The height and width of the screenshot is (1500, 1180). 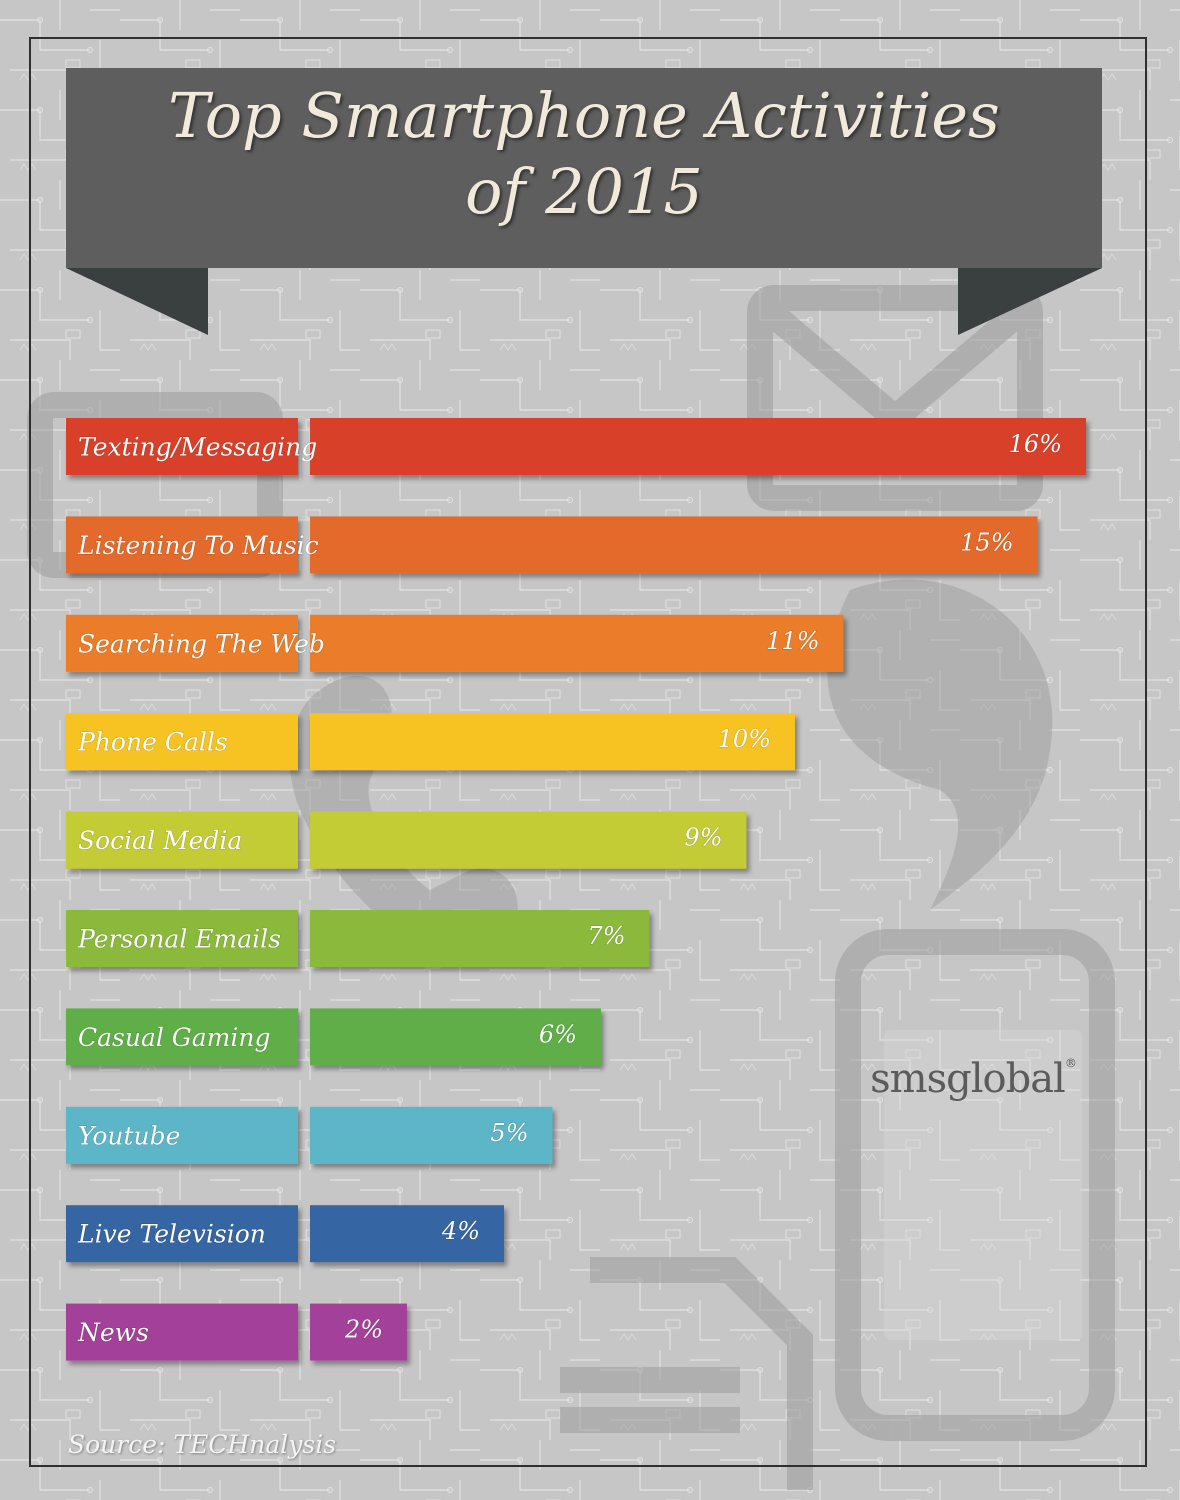 I want to click on quote-mark-icon, so click(x=940, y=744).